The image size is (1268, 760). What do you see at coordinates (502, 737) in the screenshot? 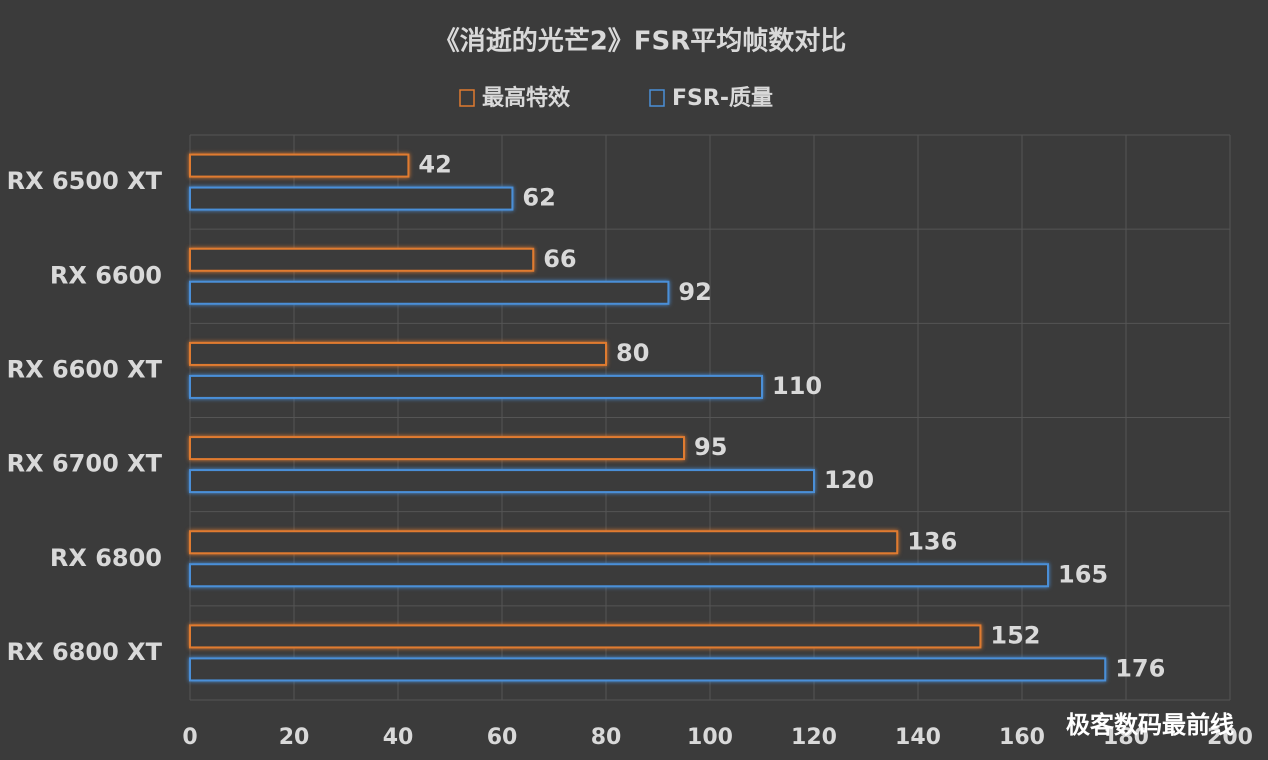
I see `x-tick-label: 60` at bounding box center [502, 737].